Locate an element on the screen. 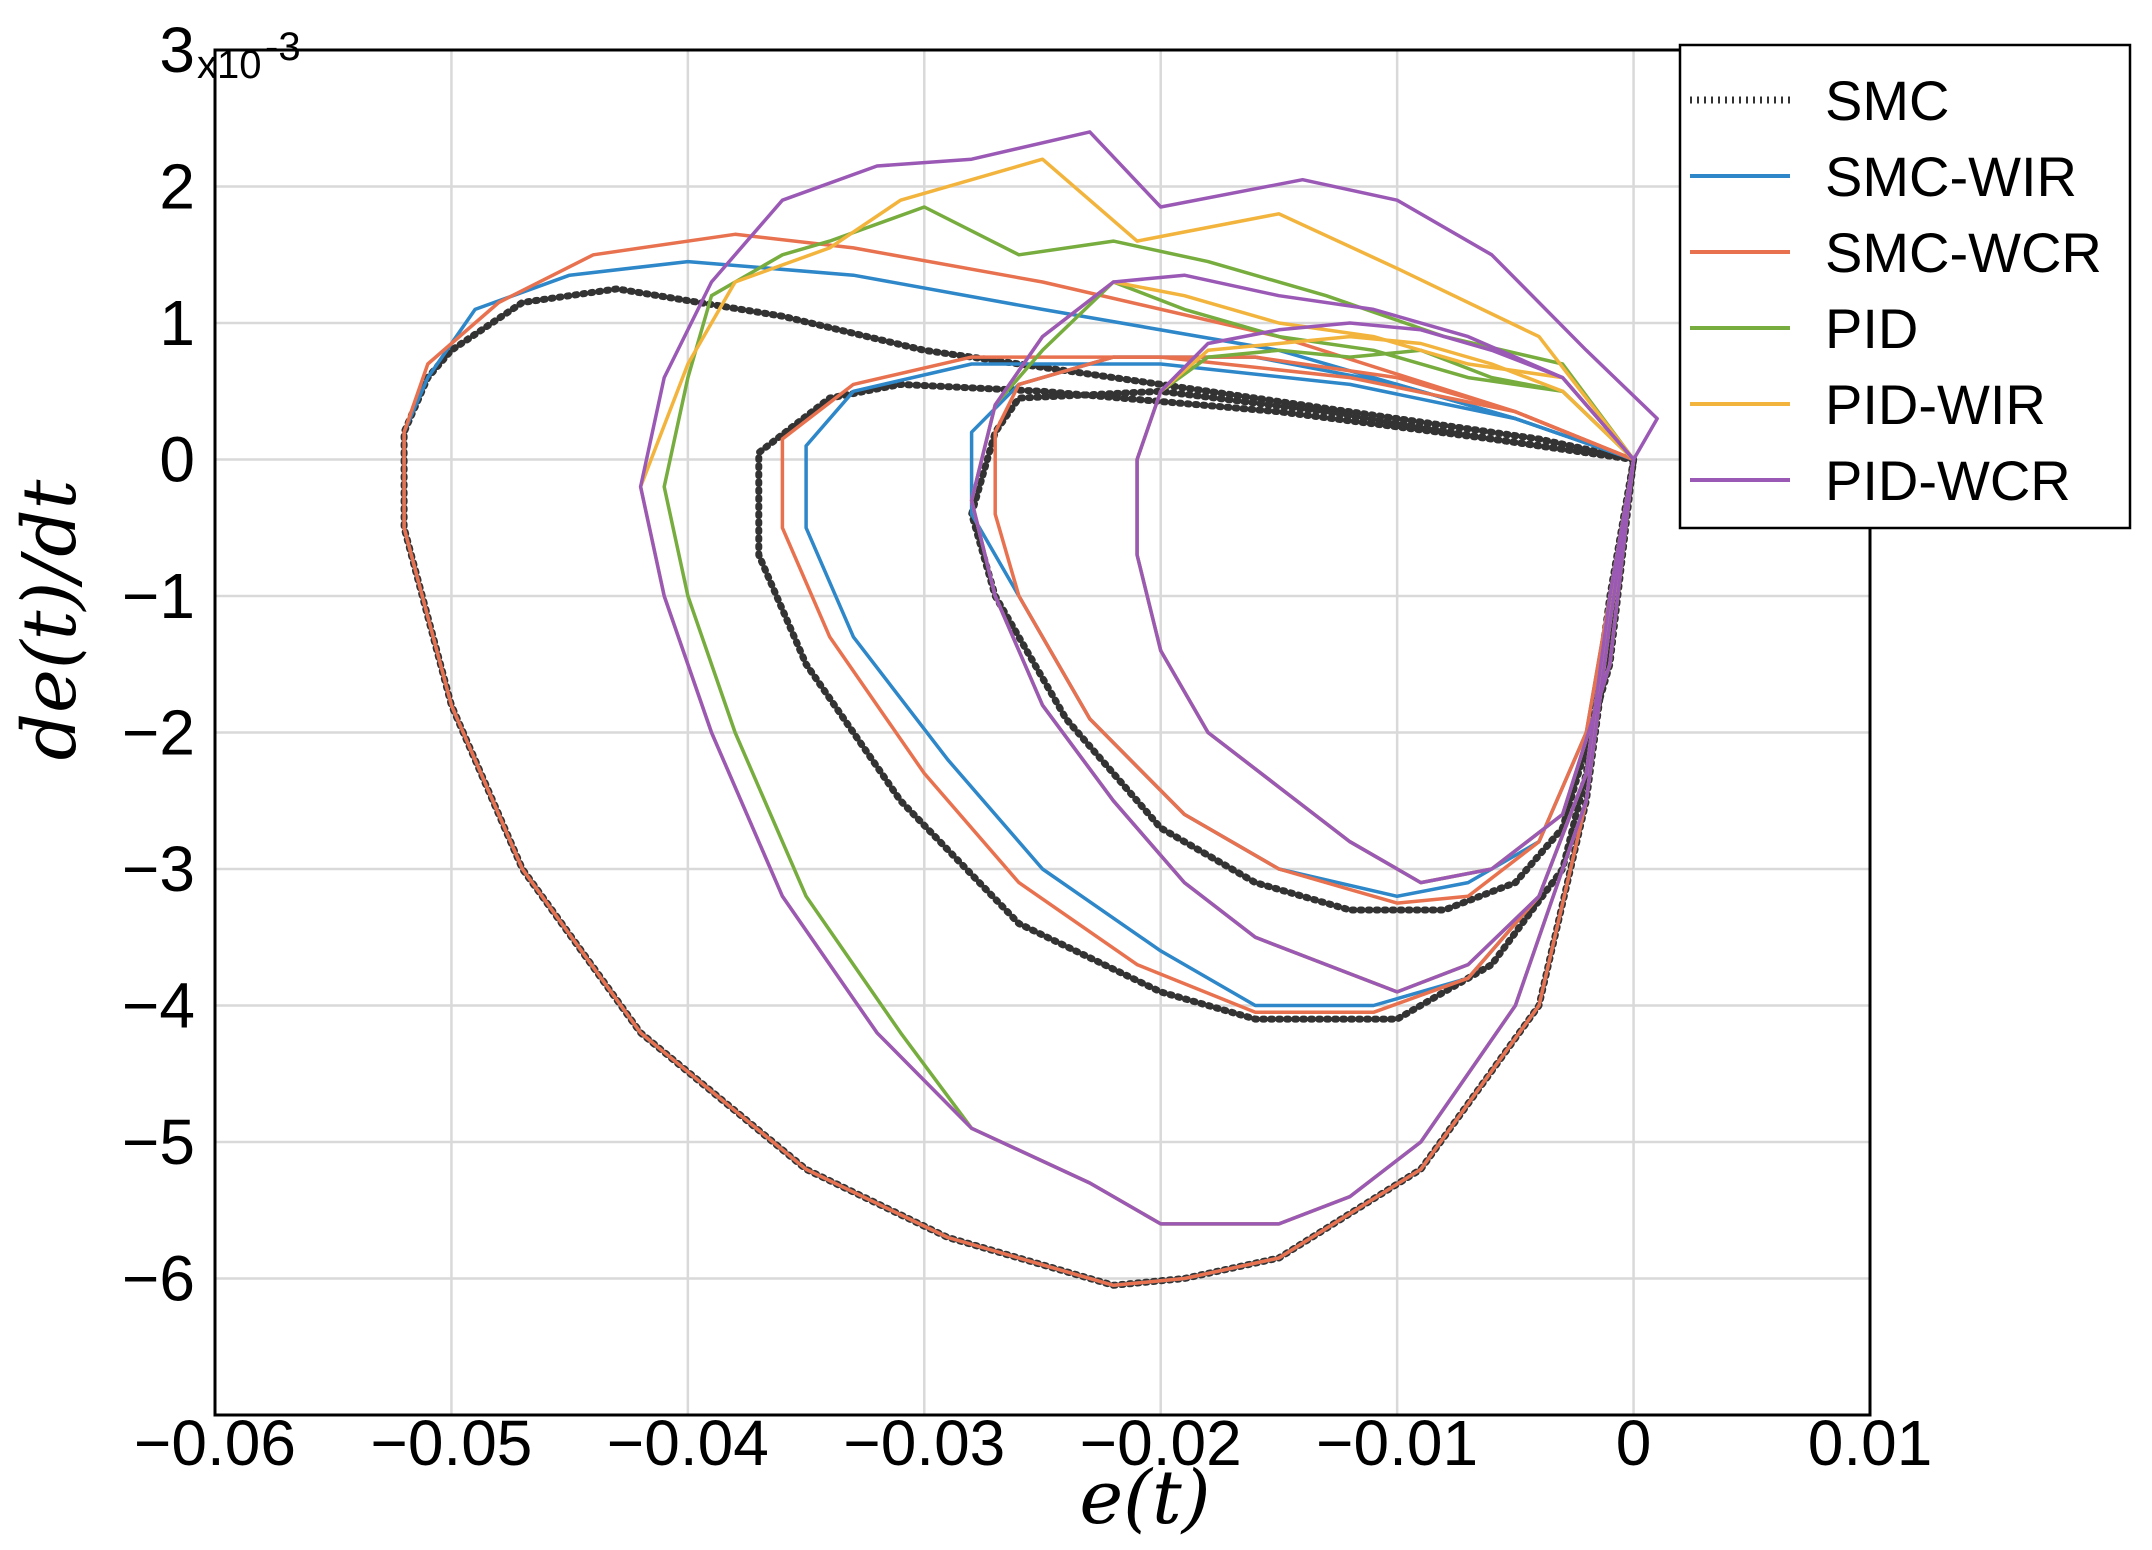 This screenshot has height=1550, width=2152. x-axis-label: e(t) is located at coordinates (1144, 1498).